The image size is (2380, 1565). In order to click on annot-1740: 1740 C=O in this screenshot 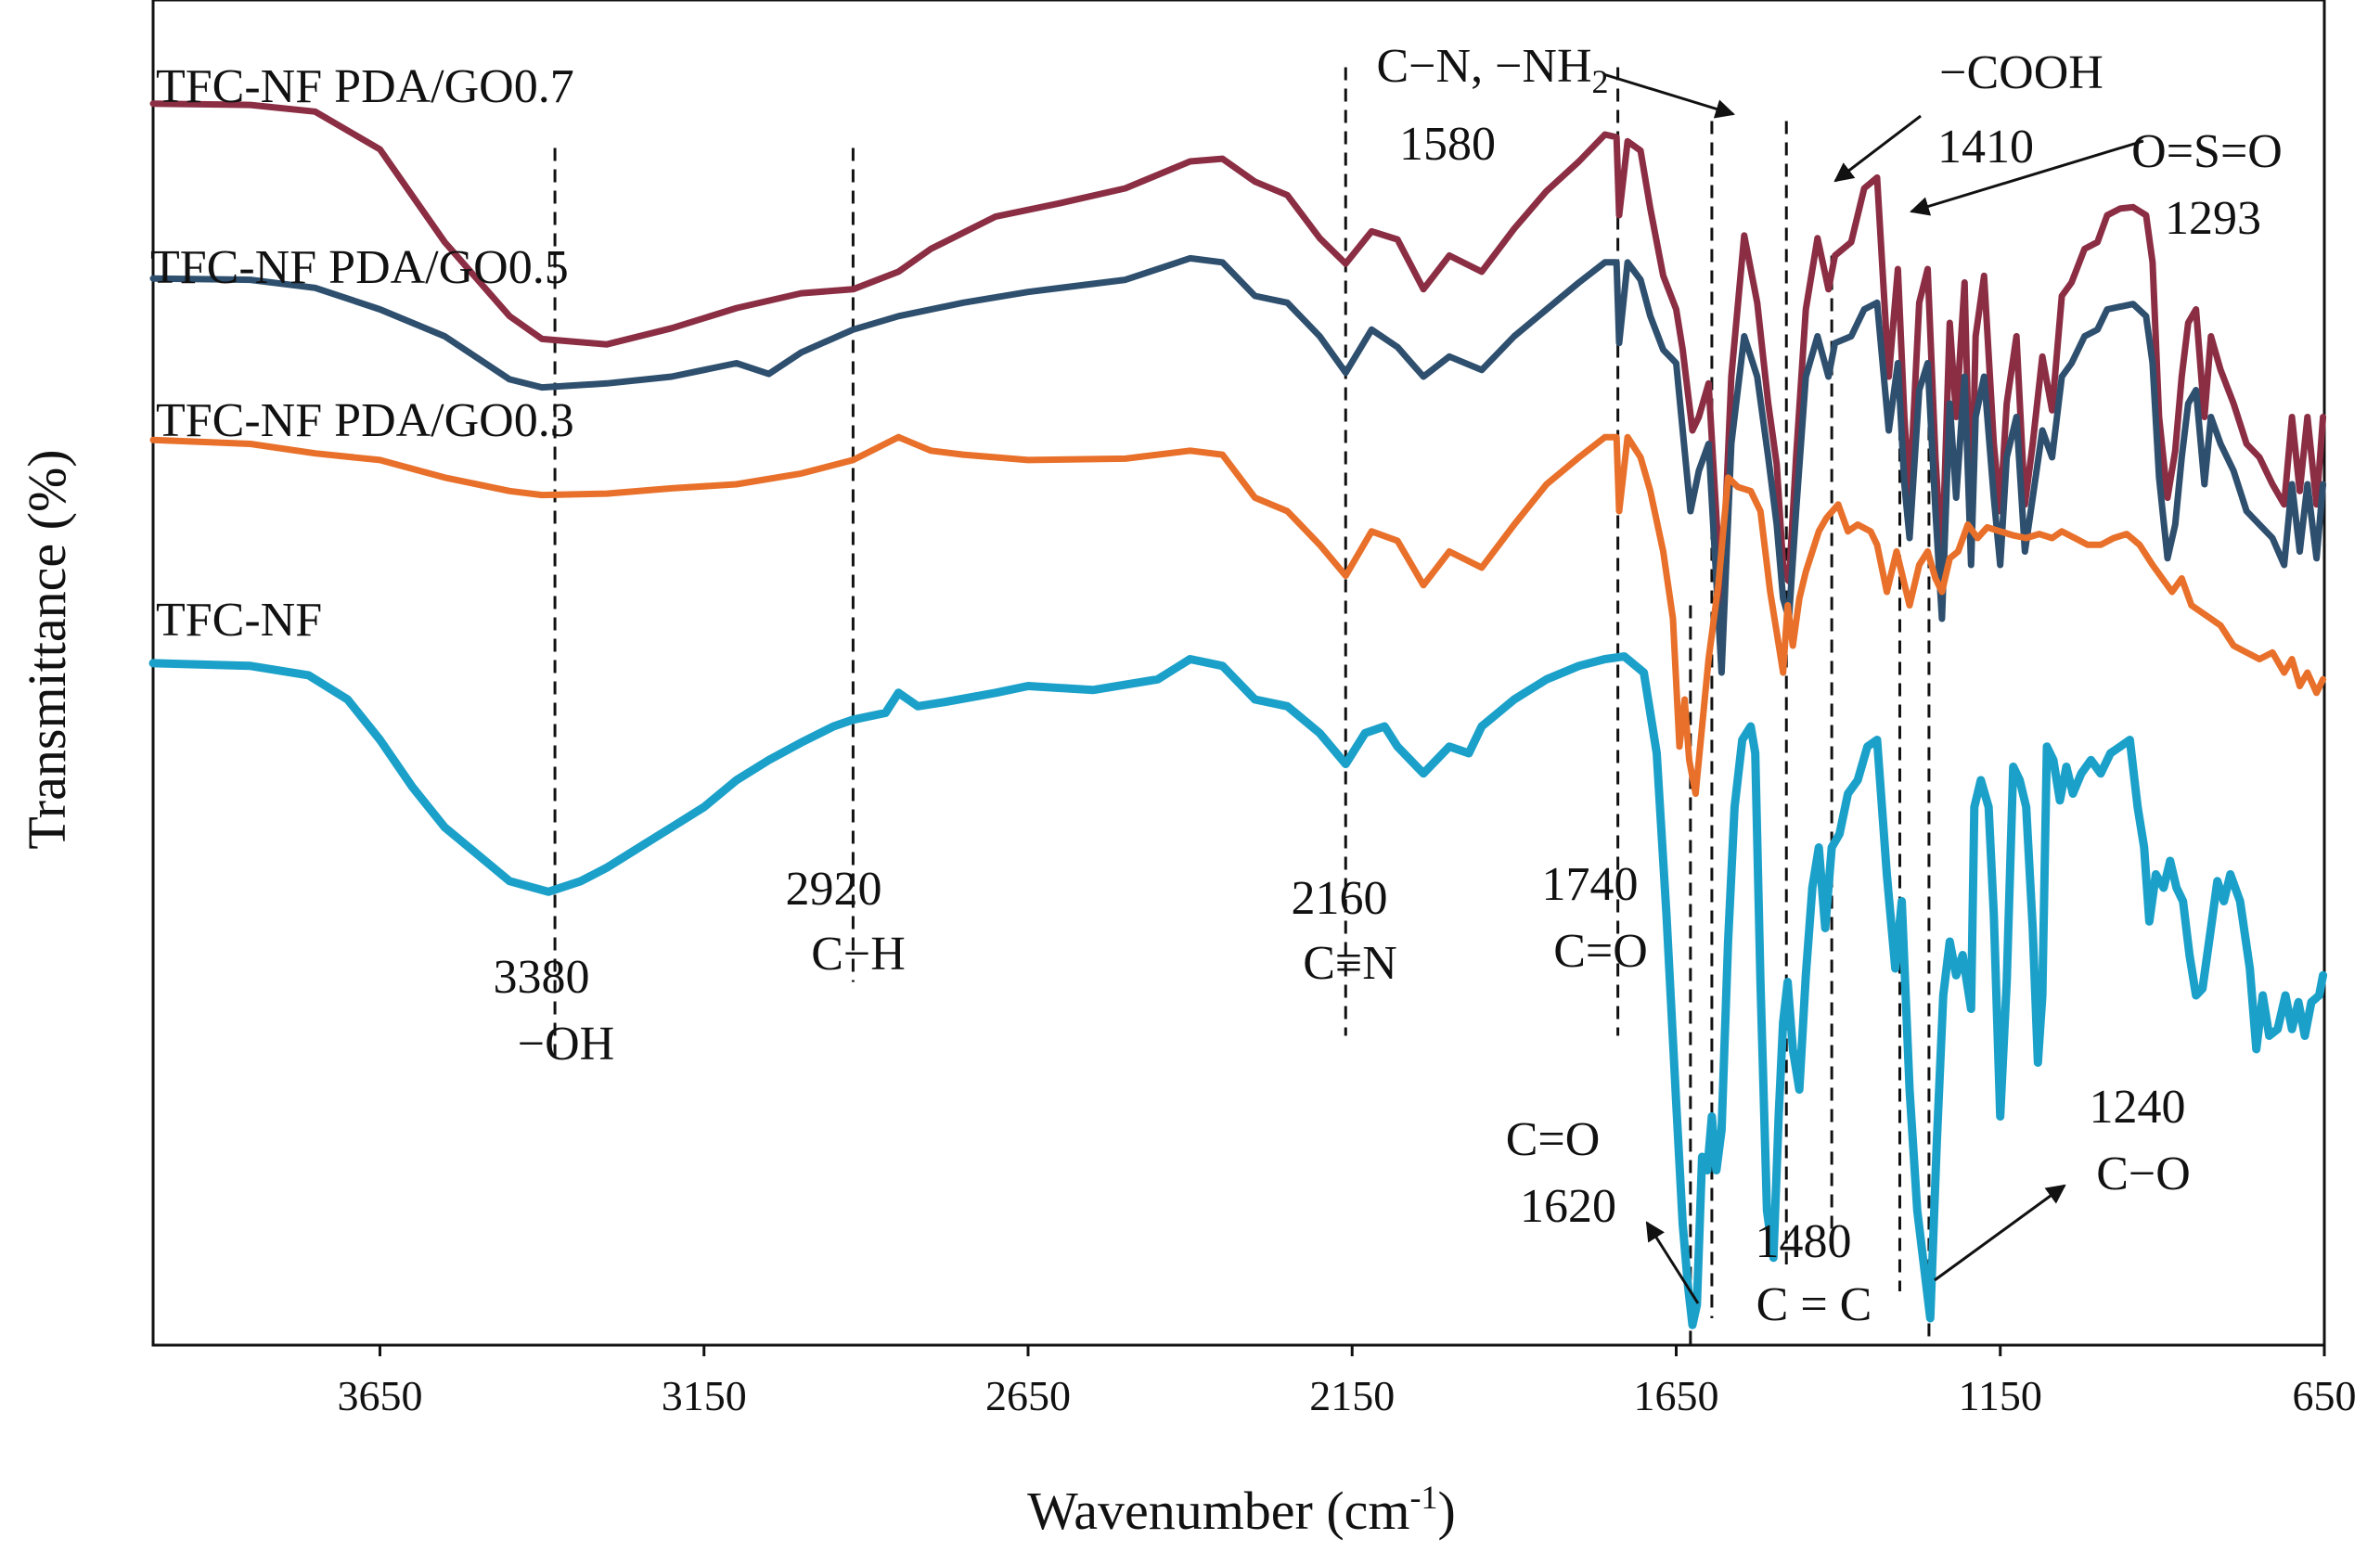, I will do `click(1596, 918)`.